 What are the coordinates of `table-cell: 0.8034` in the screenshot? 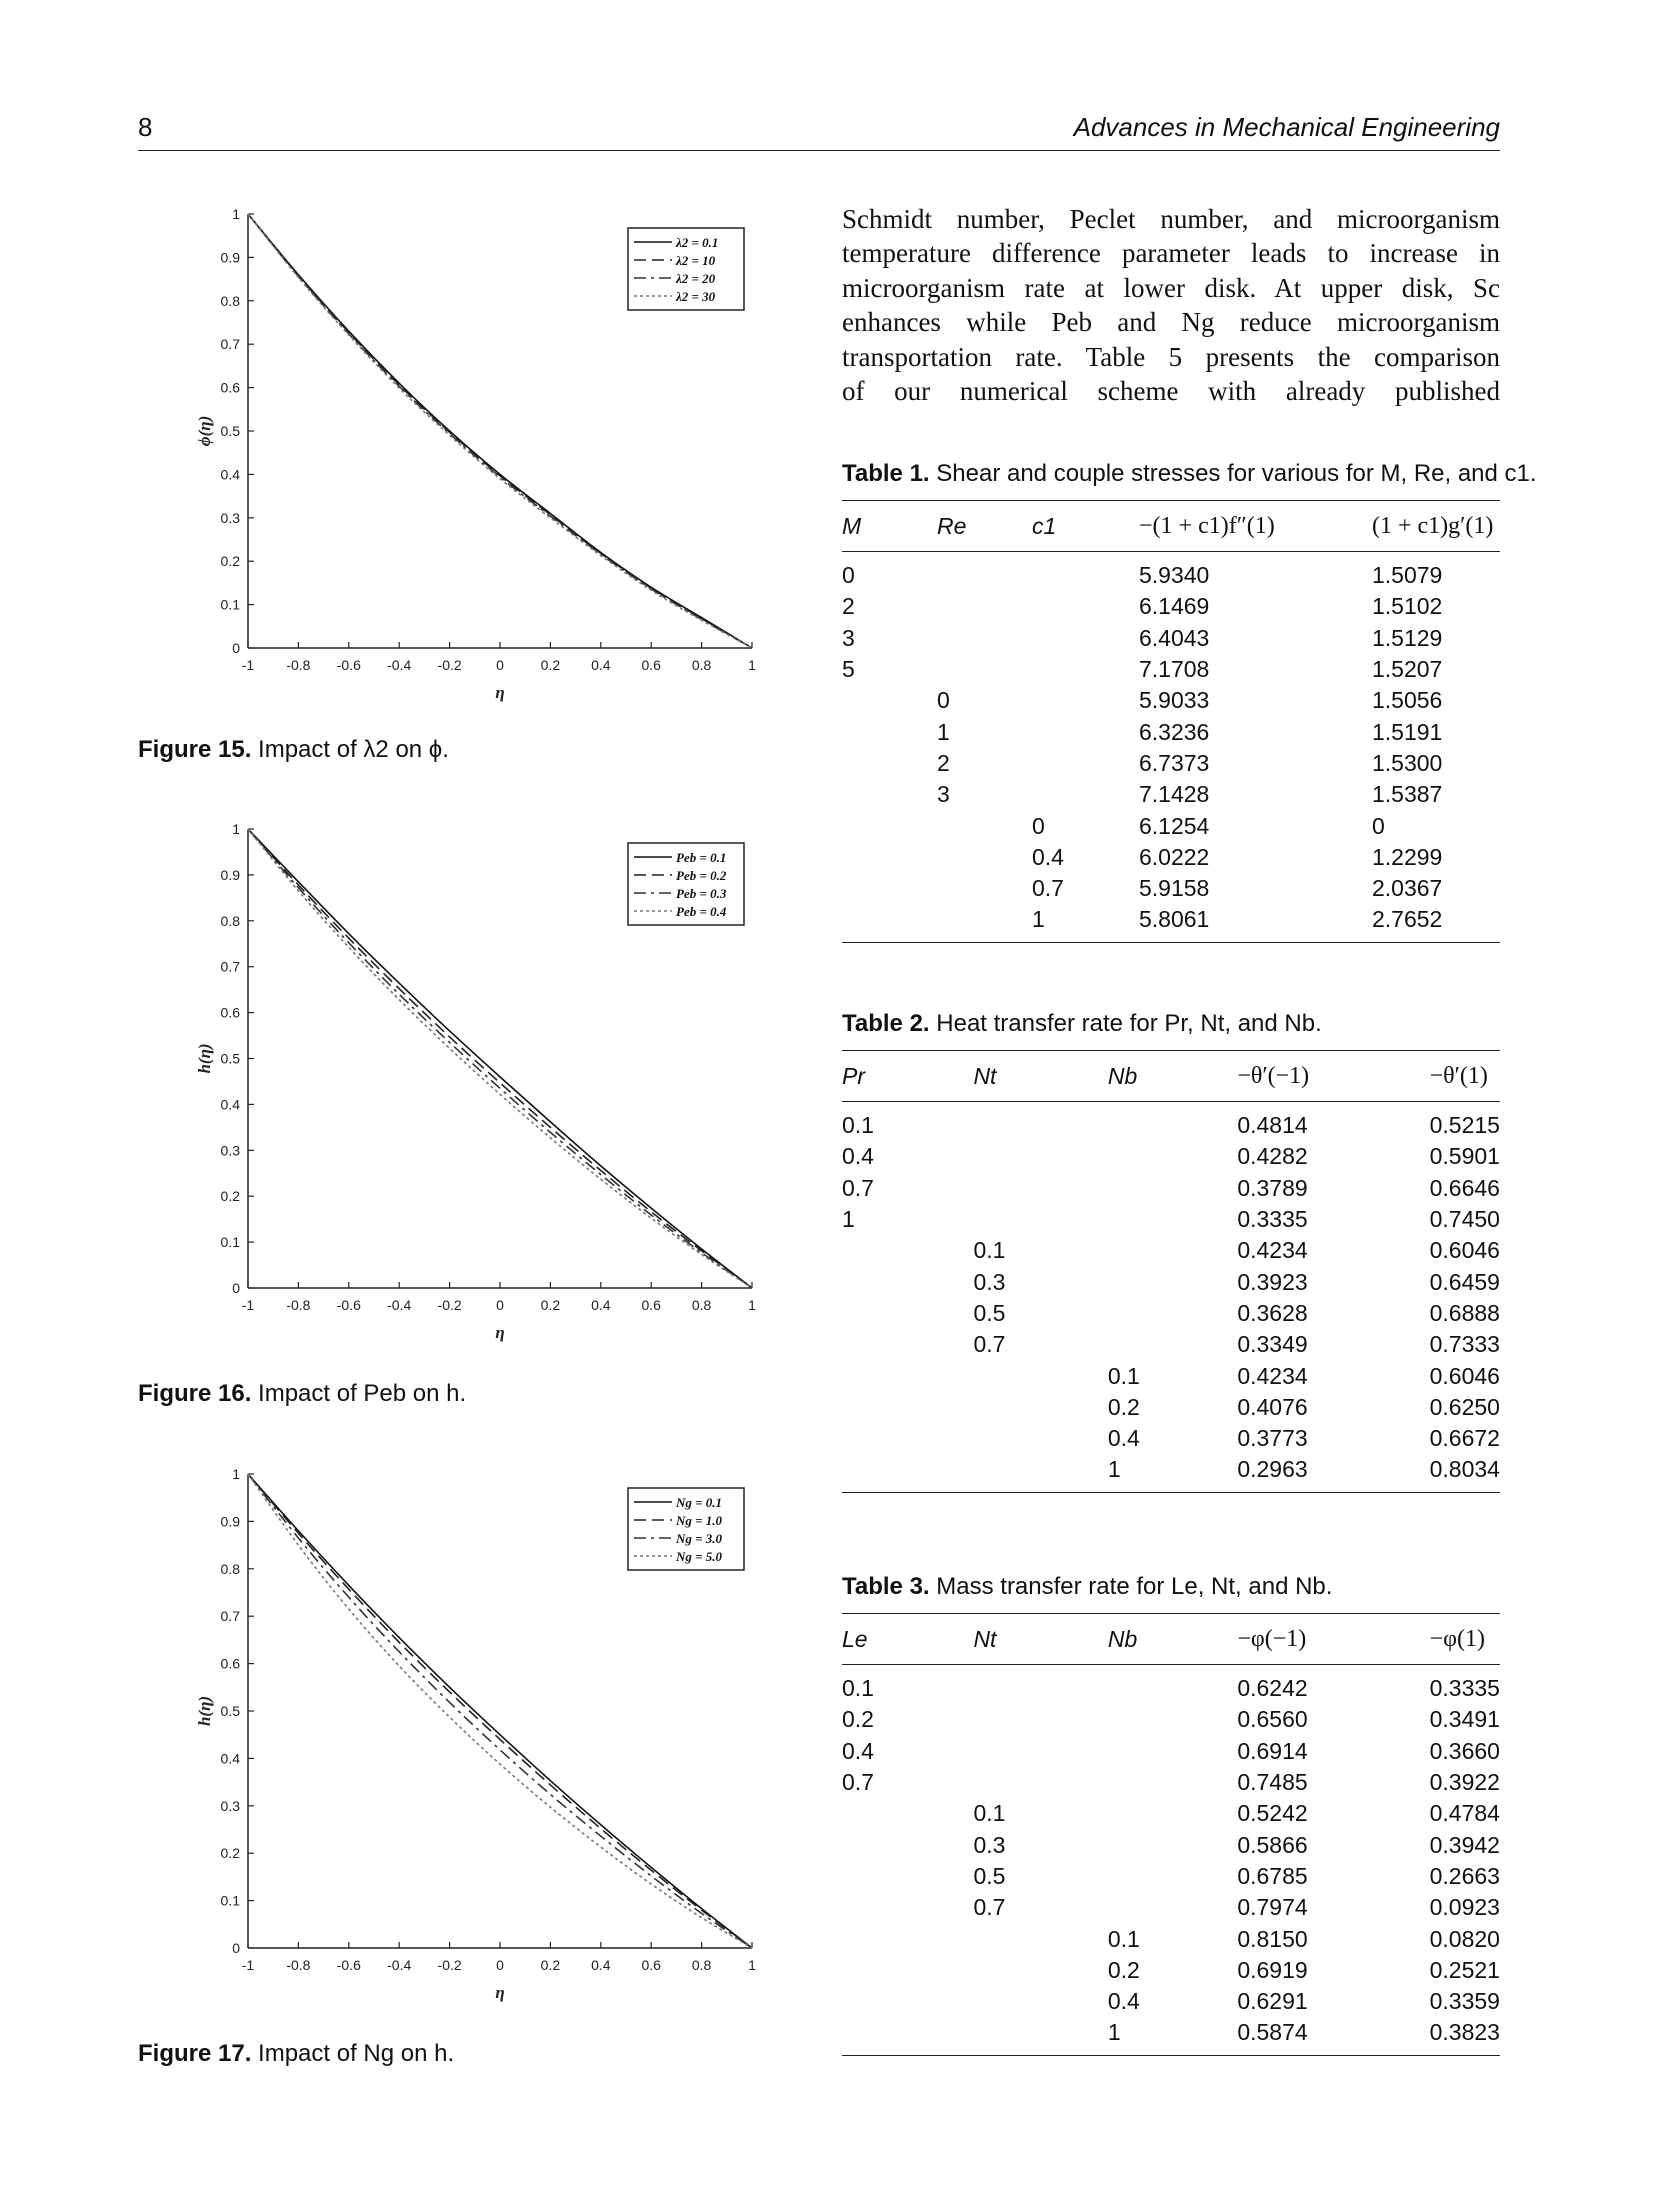 It's located at (1464, 1473).